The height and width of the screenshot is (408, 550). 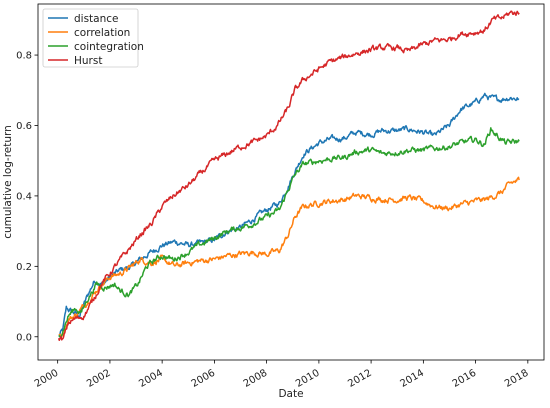 I want to click on legend-items: distance correlation cointegration Hurst, so click(x=96, y=40).